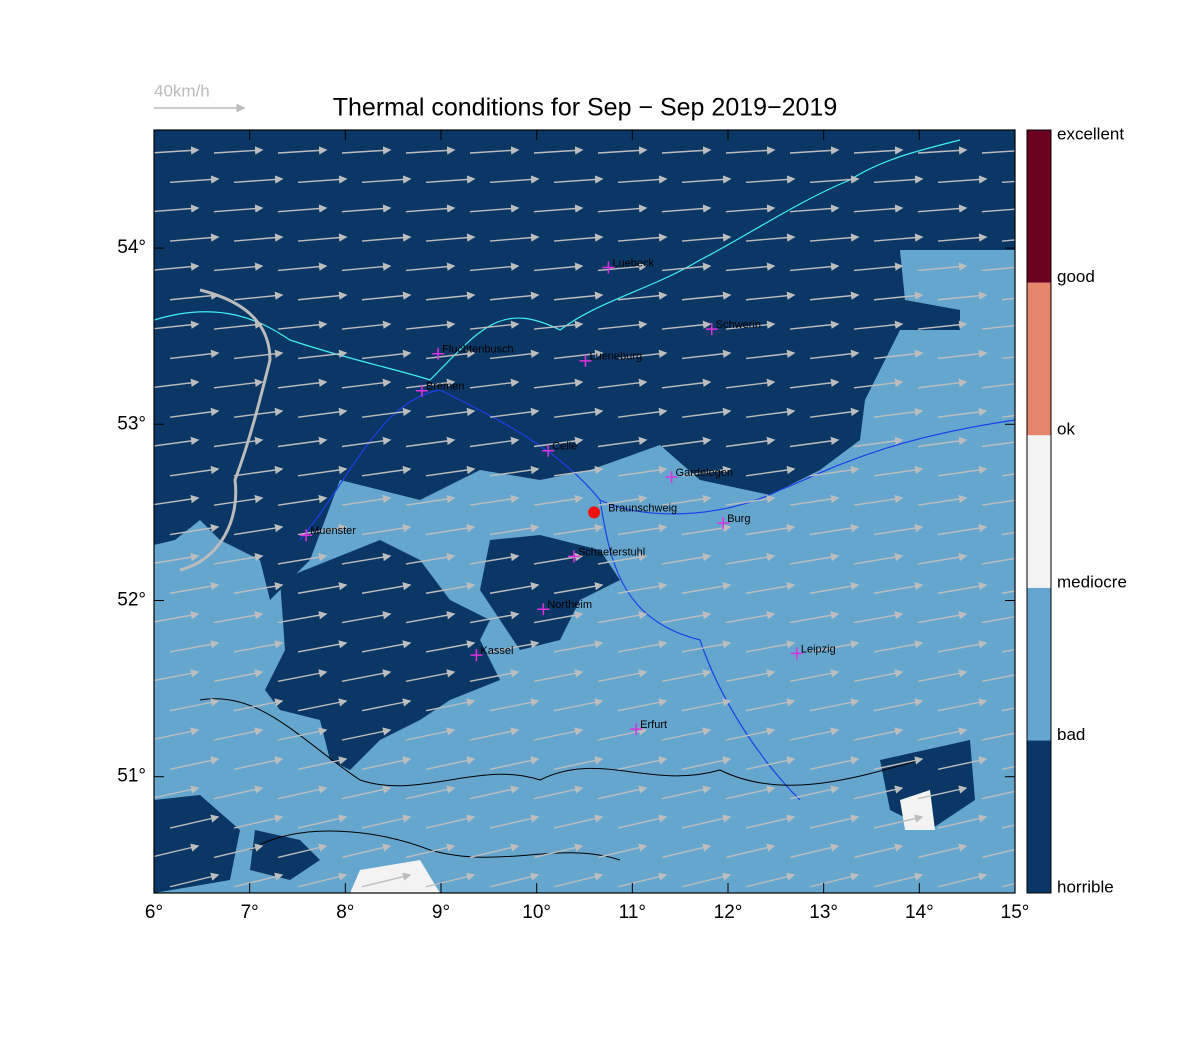  Describe the element at coordinates (131, 423) in the screenshot. I see `y-tick-label: 53°` at that location.